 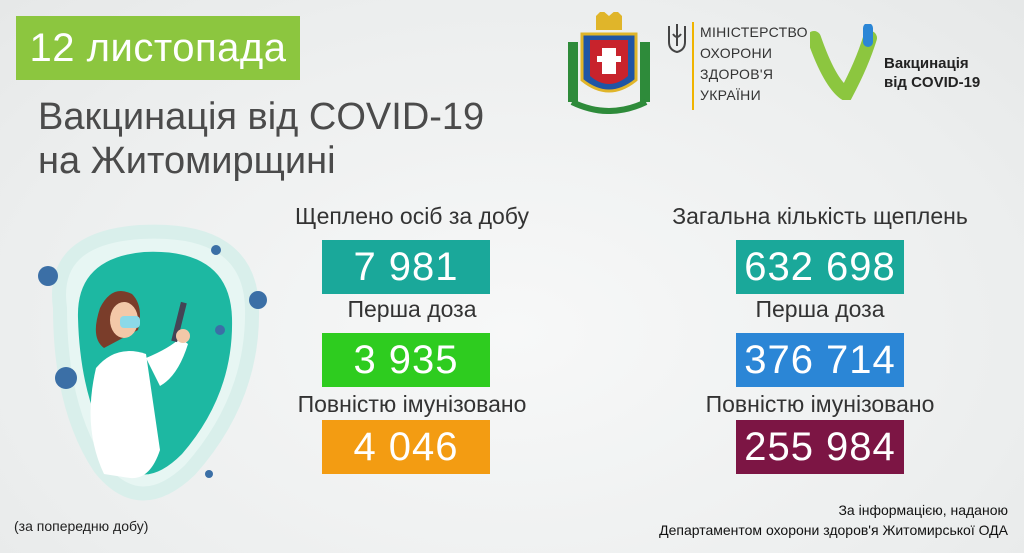 I want to click on zhytomyr-oblast-crest-icon, so click(x=609, y=63).